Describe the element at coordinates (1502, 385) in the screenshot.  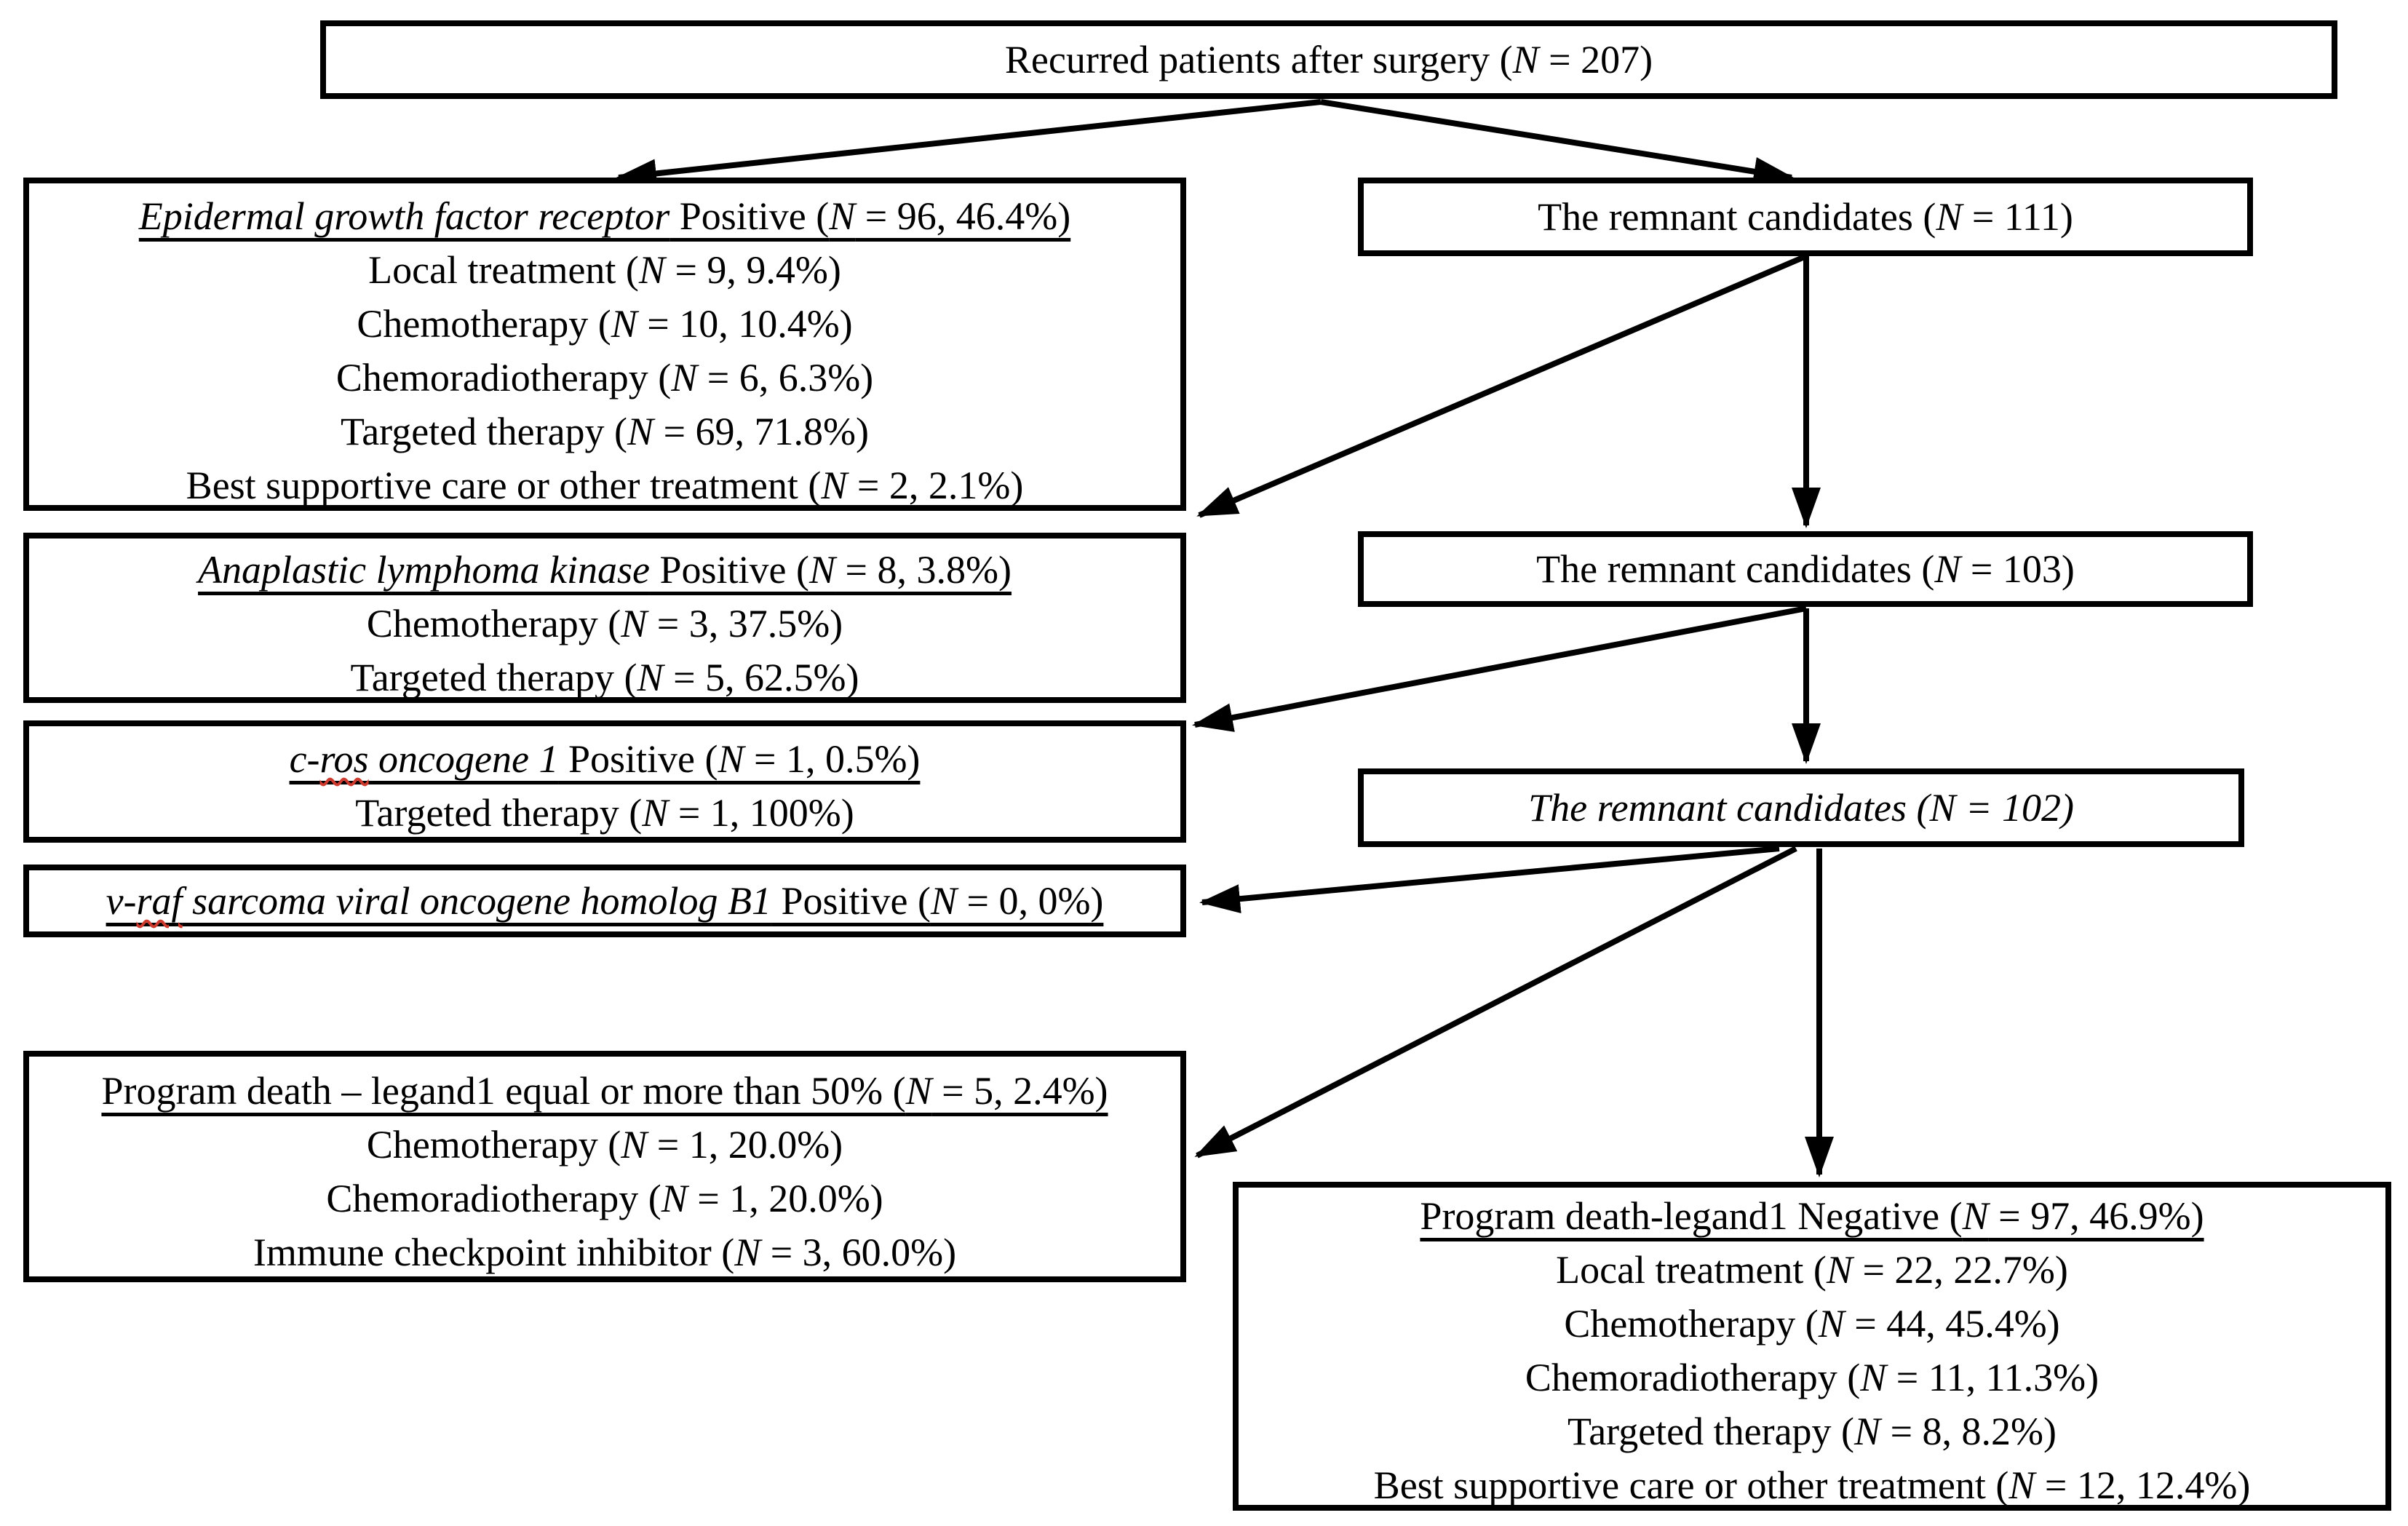
I see `arrow-remnant1-to-alk` at that location.